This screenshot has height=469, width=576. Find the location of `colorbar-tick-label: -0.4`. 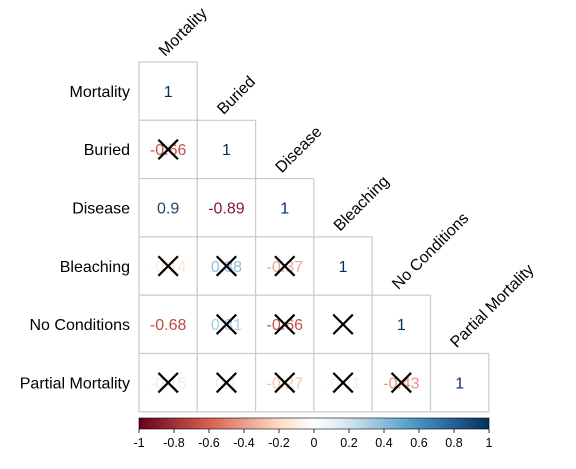

colorbar-tick-label: -0.4 is located at coordinates (244, 443).